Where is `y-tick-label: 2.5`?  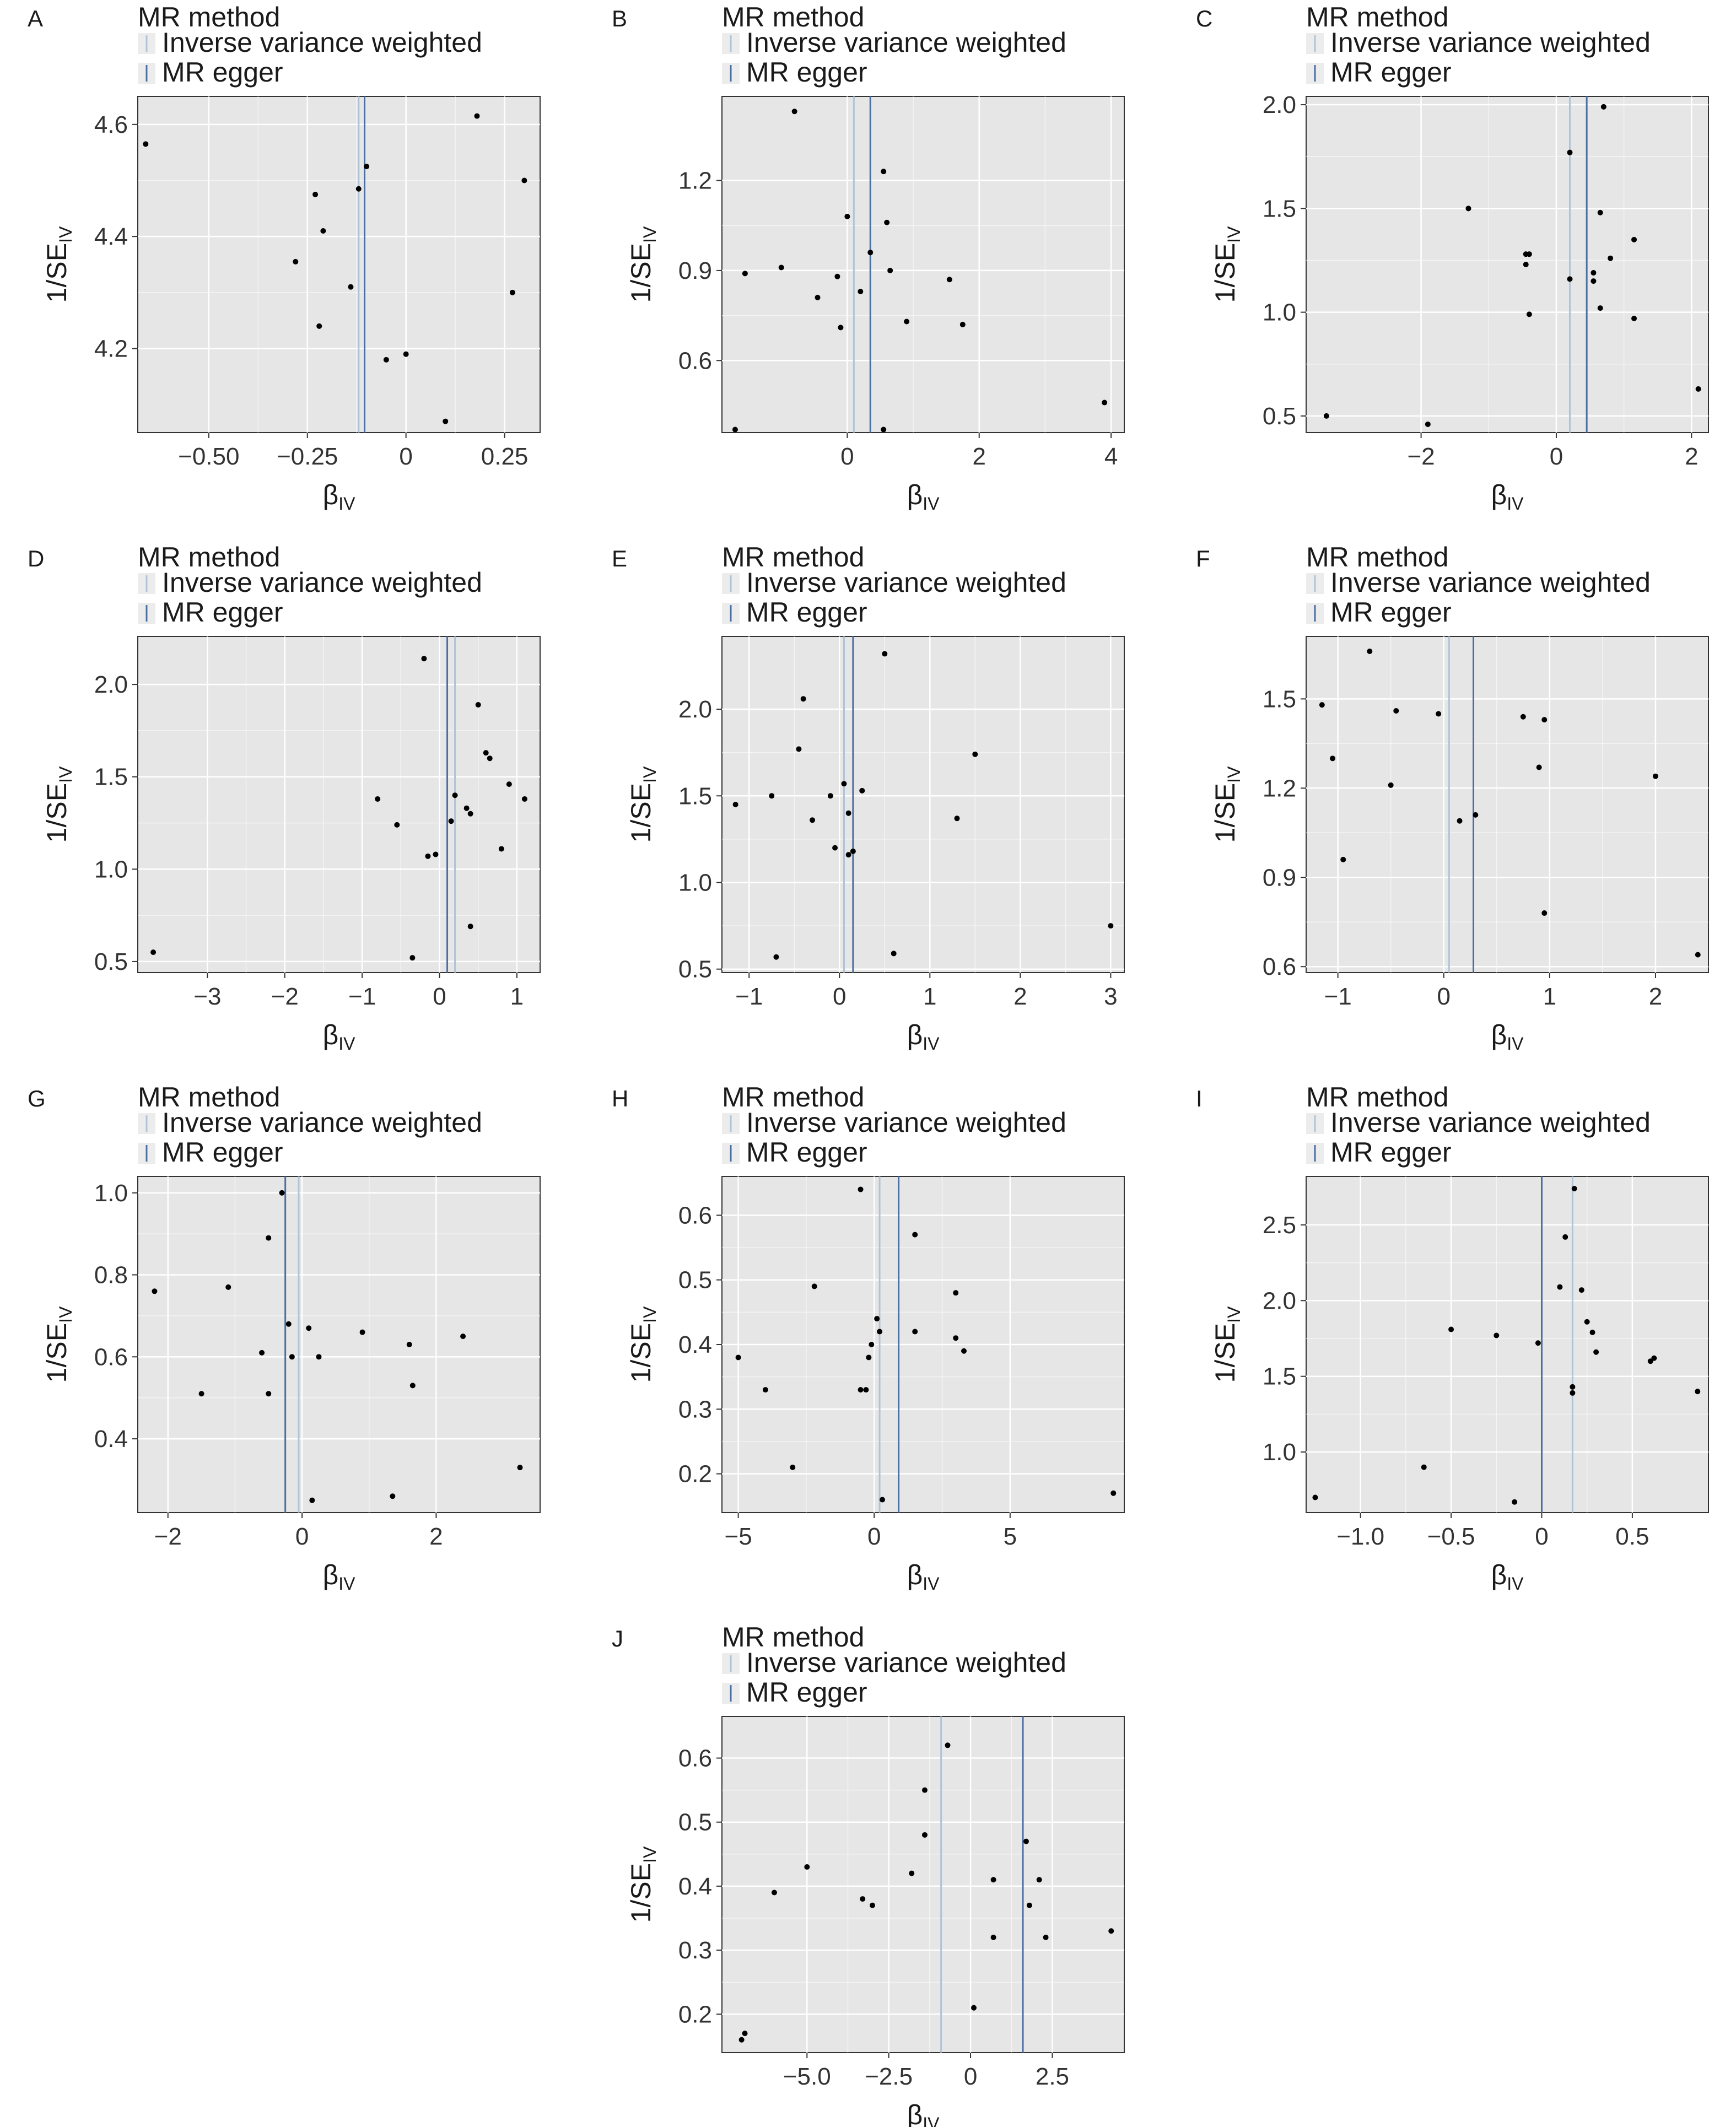
y-tick-label: 2.5 is located at coordinates (1279, 1225).